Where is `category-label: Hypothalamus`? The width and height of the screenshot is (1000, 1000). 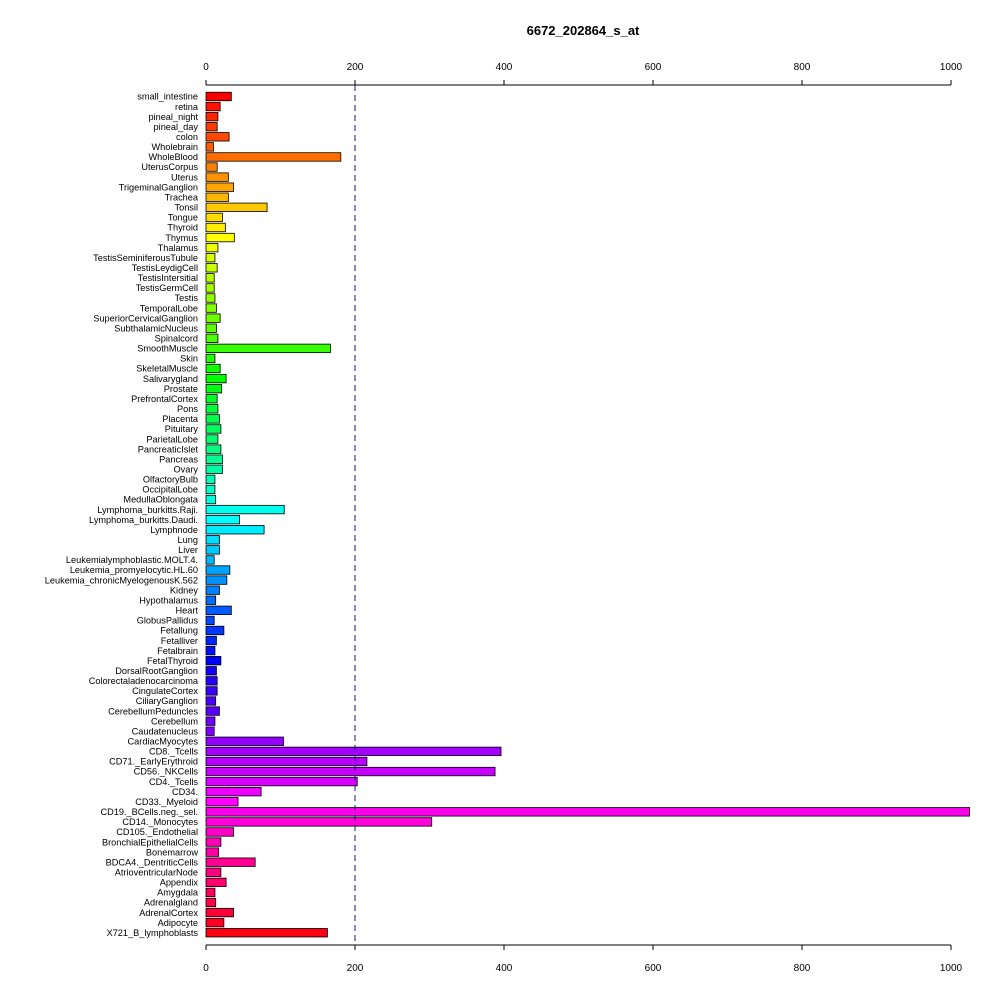
category-label: Hypothalamus is located at coordinates (168, 600).